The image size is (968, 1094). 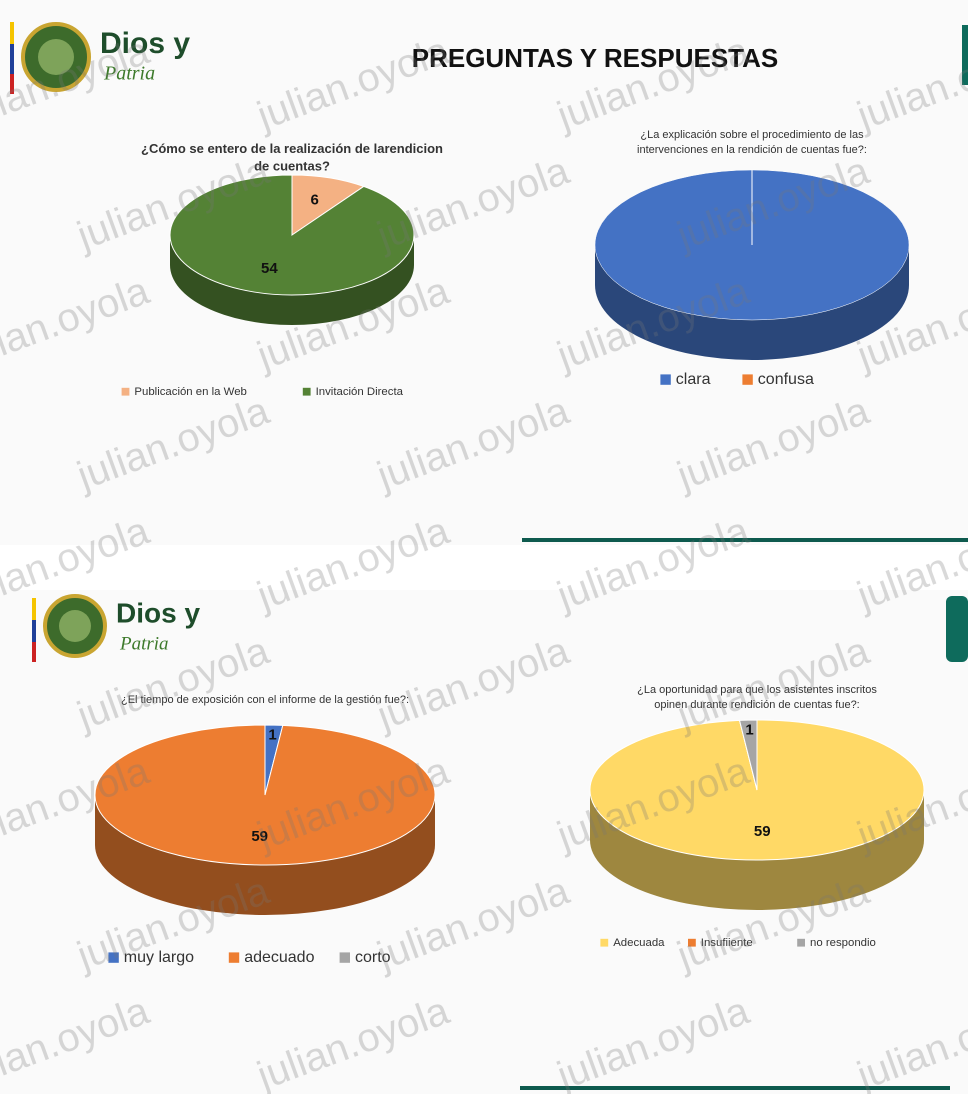 I want to click on legend-label: no respondio, so click(x=843, y=943).